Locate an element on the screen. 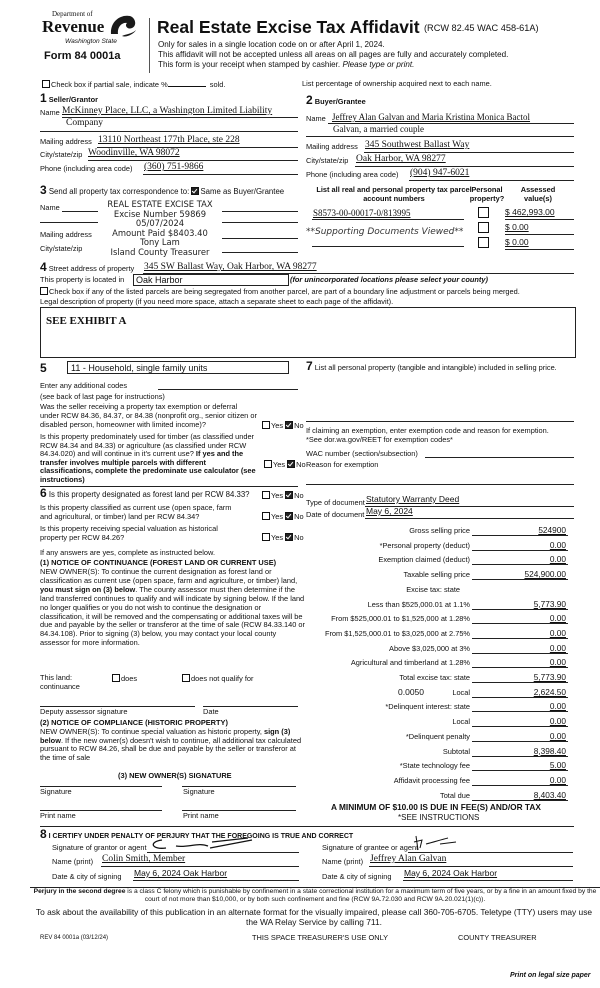  historic-yes-checkbox is located at coordinates (266, 537).